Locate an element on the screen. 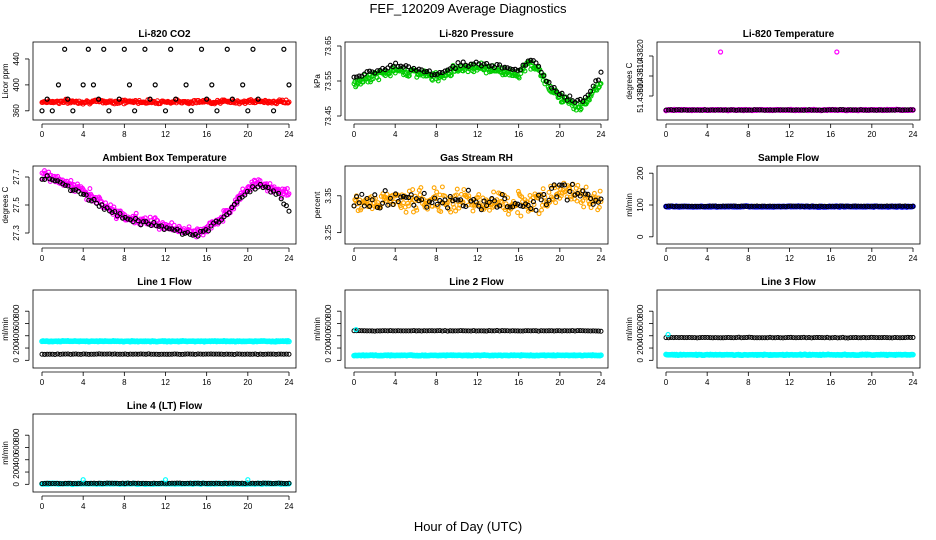 The width and height of the screenshot is (936, 540). y-tick-label: 0 is located at coordinates (16, 484).